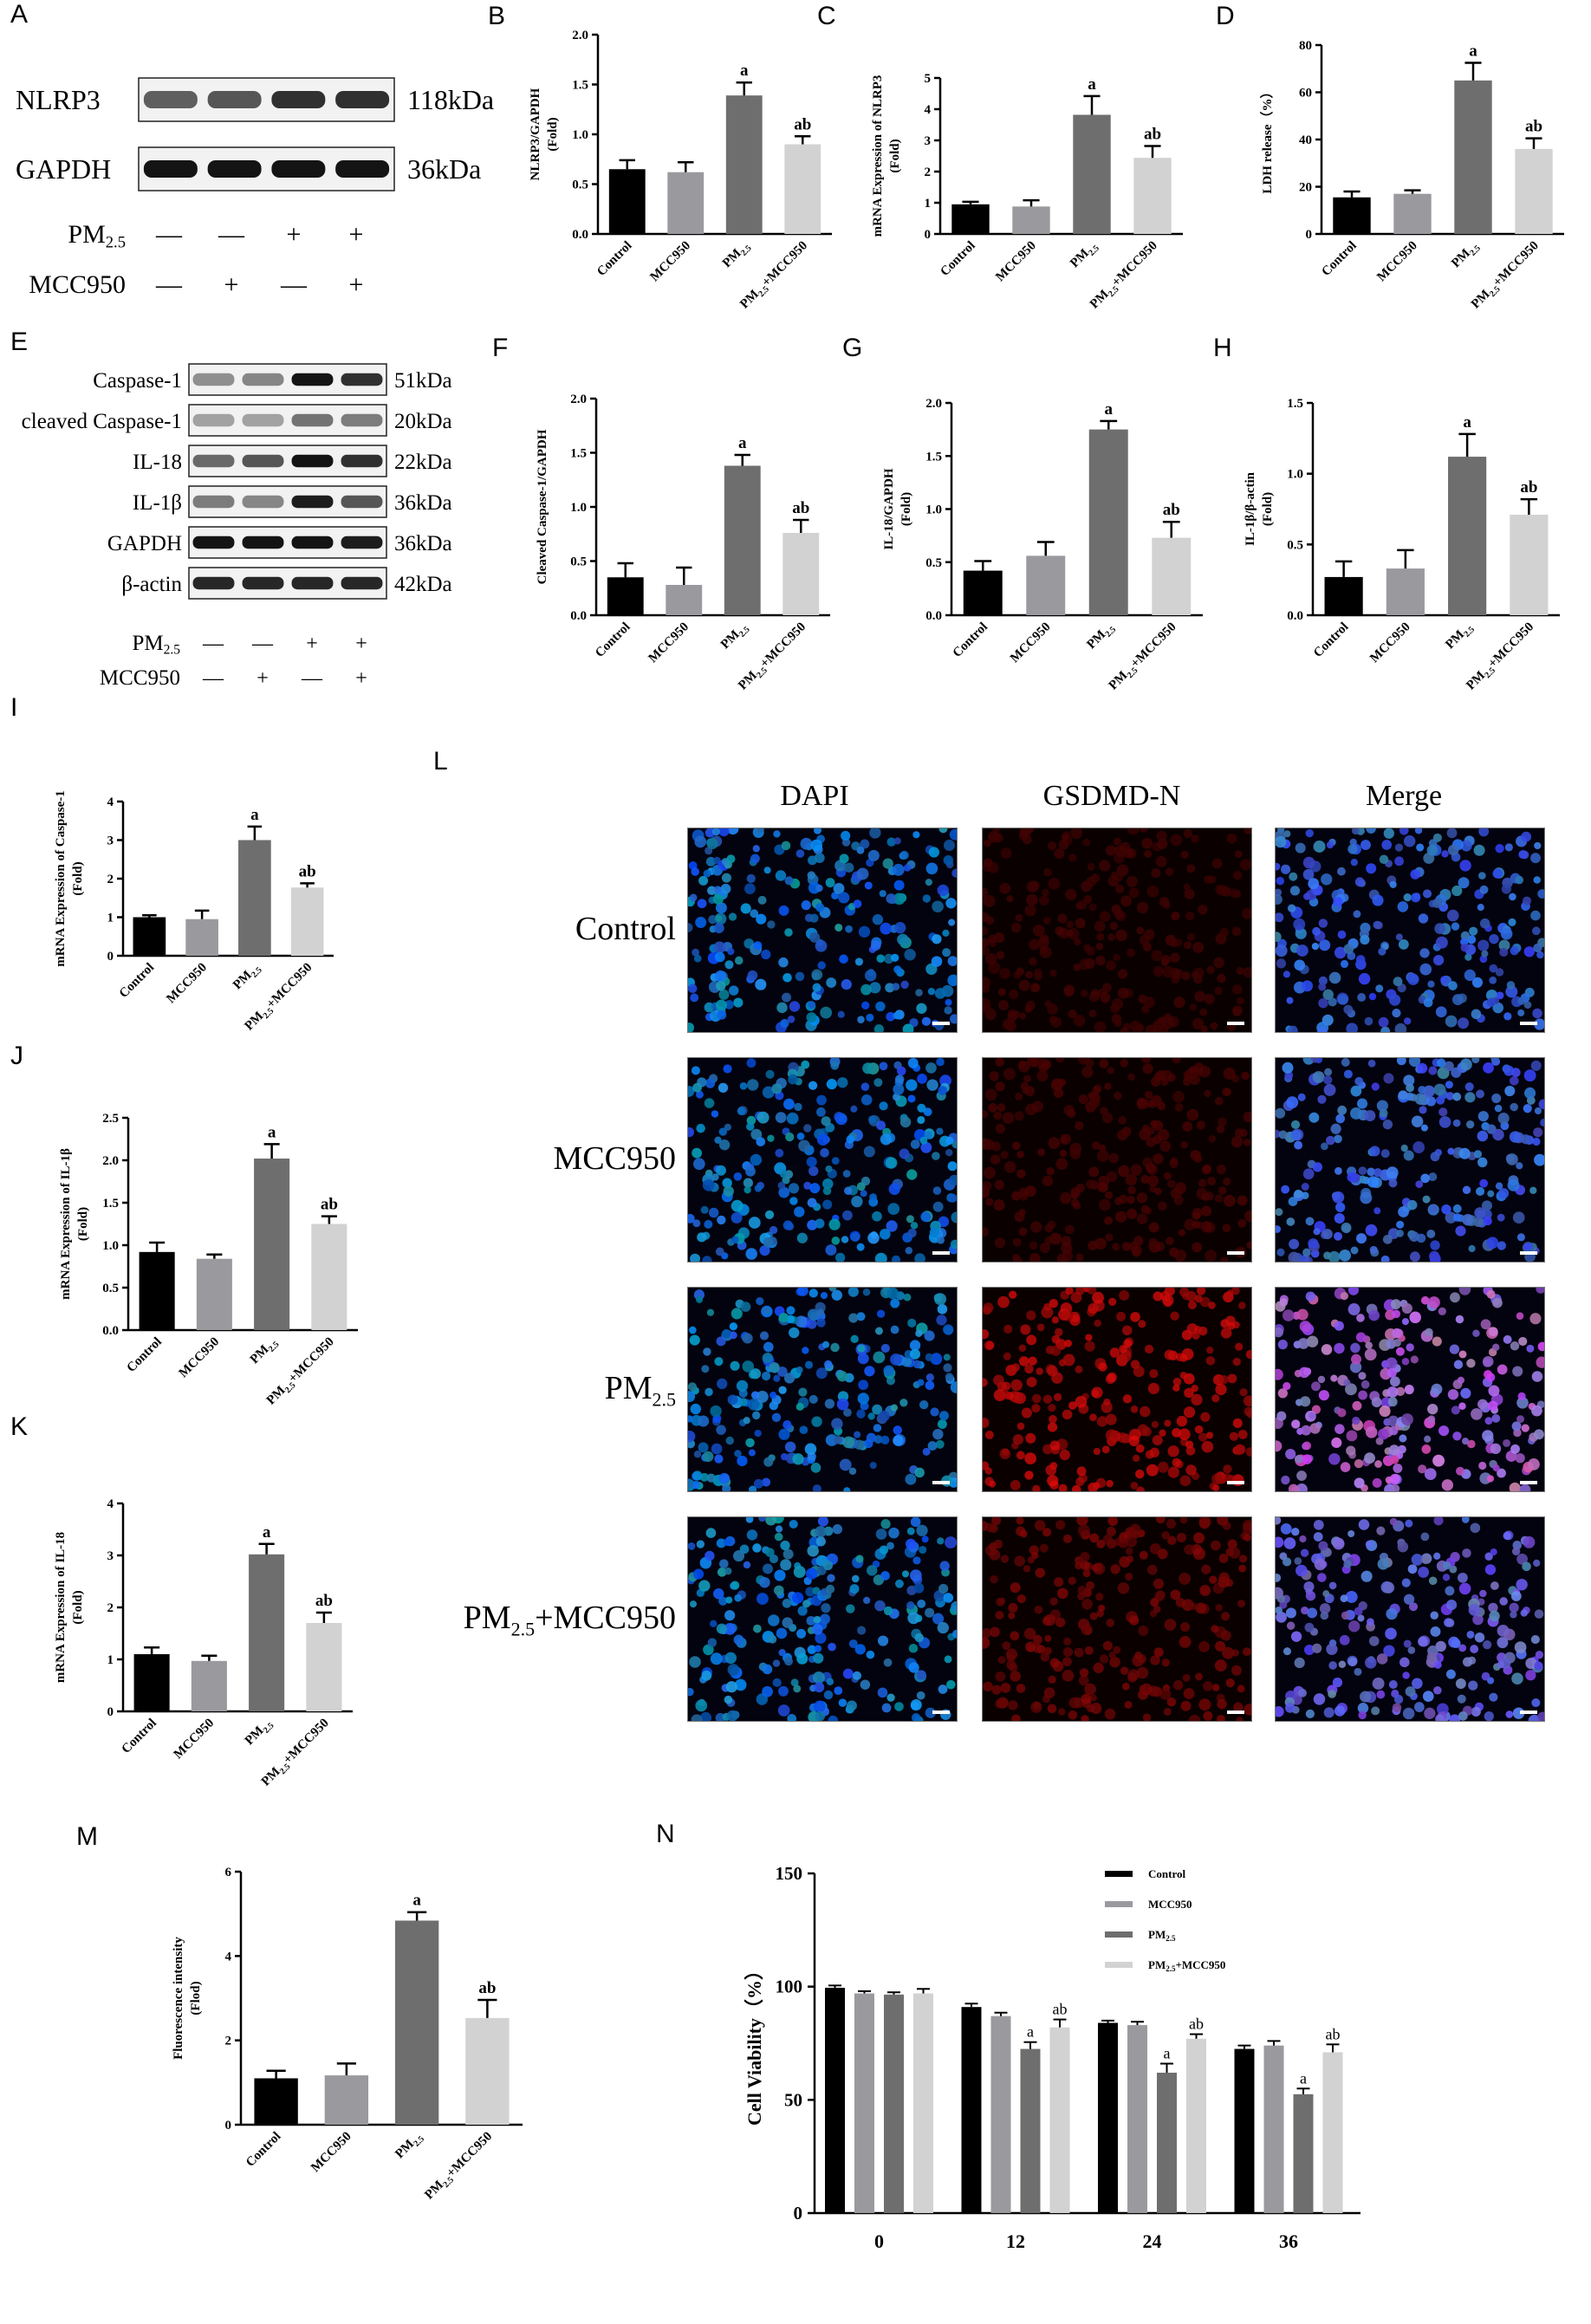 This screenshot has height=2324, width=1591. I want to click on y-tick-label: 3, so click(110, 1556).